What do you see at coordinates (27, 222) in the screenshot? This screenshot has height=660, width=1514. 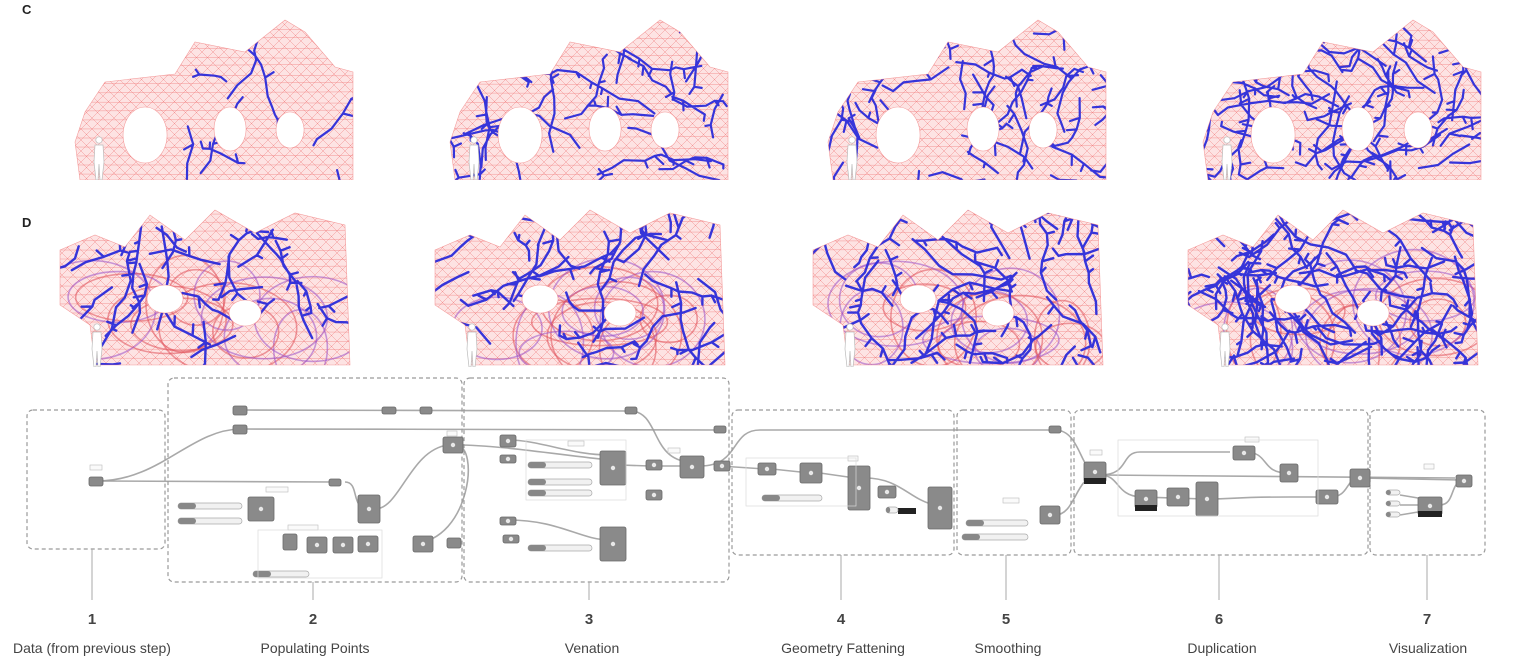 I see `row-d-label: D` at bounding box center [27, 222].